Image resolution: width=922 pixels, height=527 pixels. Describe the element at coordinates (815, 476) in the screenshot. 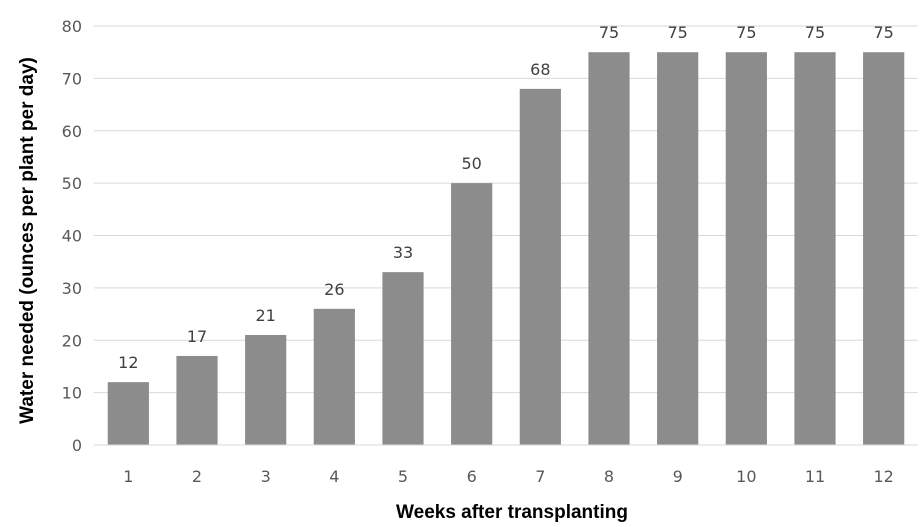

I see `x-tick-label: 11` at that location.